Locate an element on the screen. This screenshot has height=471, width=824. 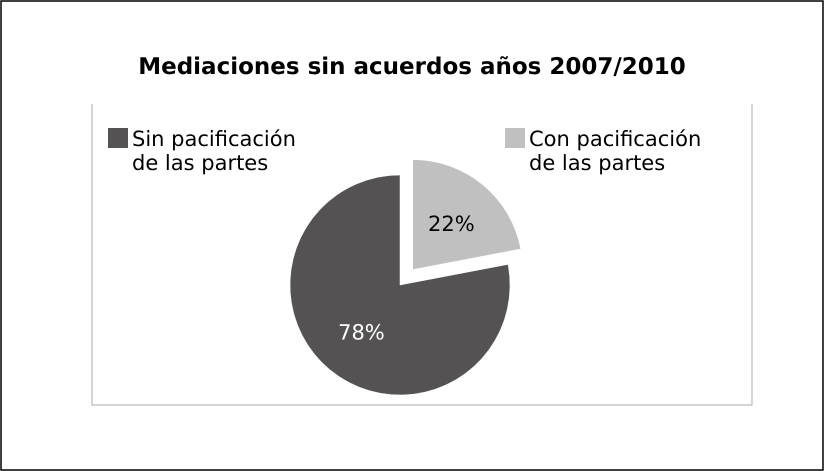
legend-label: Sin pacificación de las partes is located at coordinates (214, 151).